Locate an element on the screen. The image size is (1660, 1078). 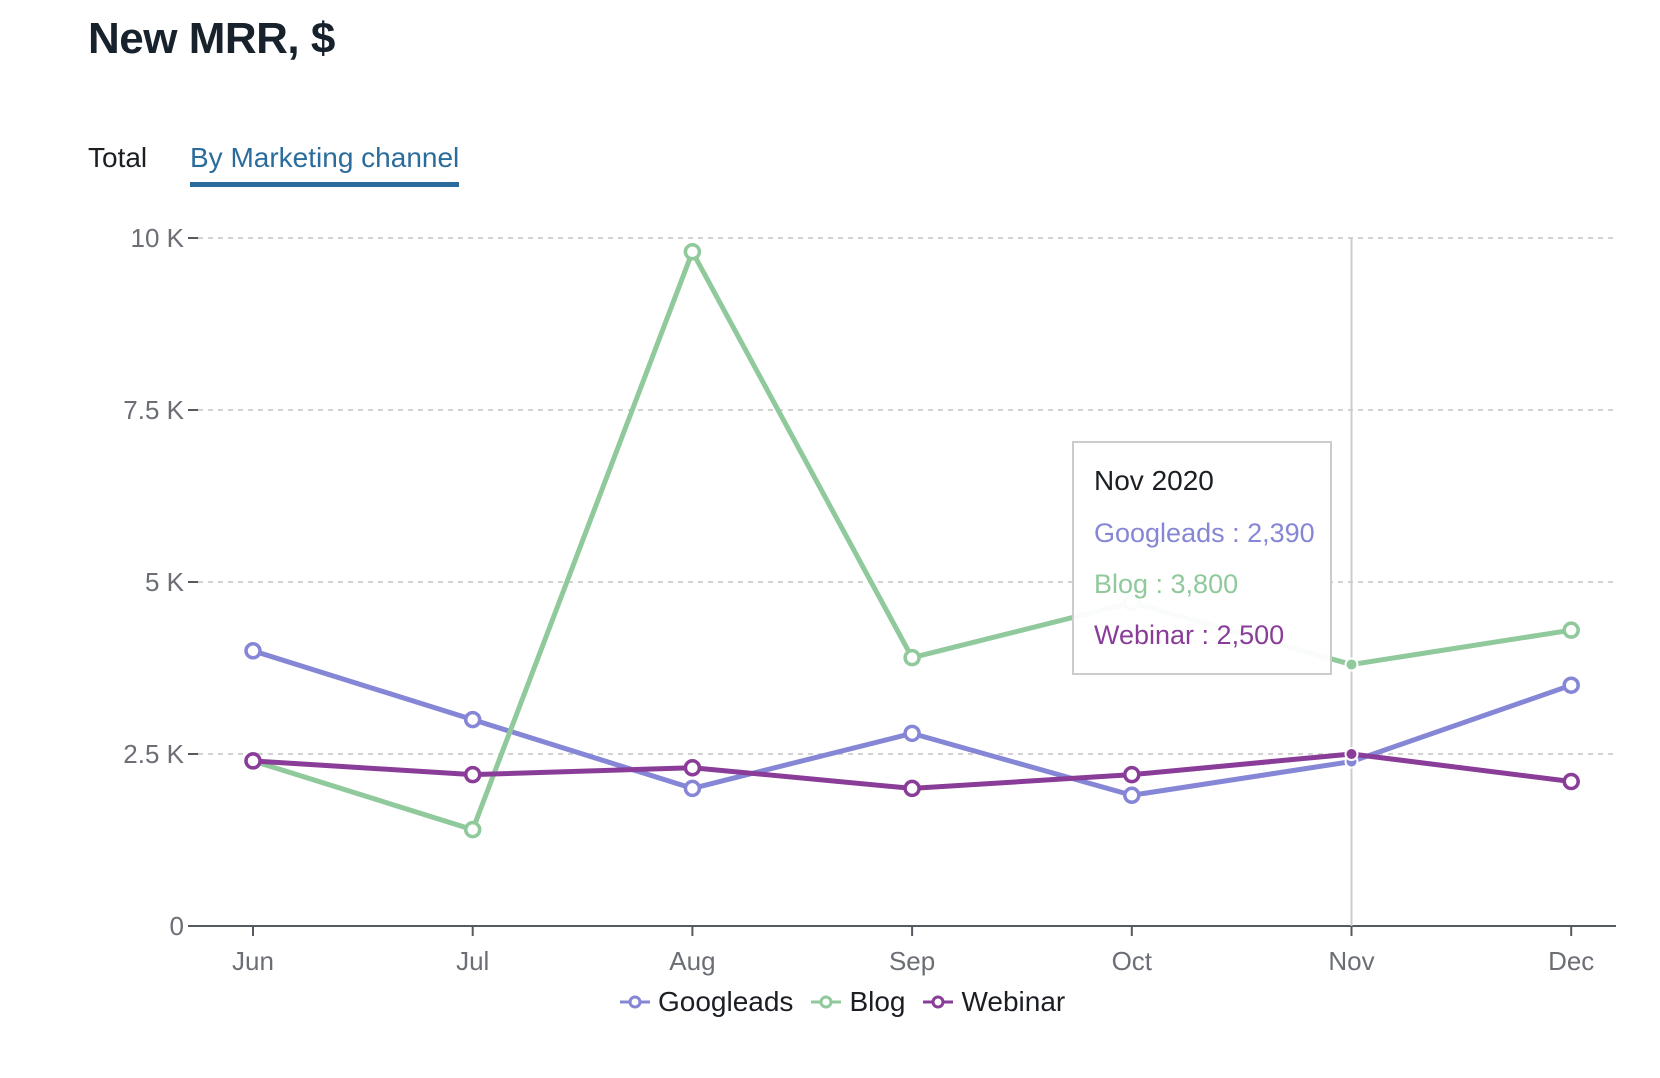
x-tick-label: Sep is located at coordinates (912, 961).